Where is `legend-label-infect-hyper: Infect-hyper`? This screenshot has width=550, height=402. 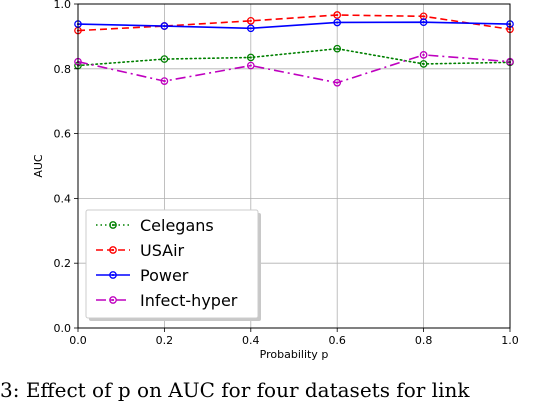 legend-label-infect-hyper: Infect-hyper is located at coordinates (189, 300).